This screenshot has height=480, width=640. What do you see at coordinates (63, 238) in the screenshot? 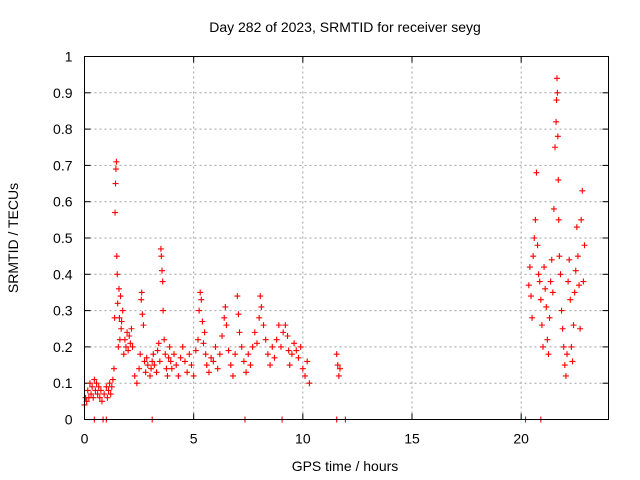
I see `y-tick-labels: 0 0.1 0.2 0.3 0.4 0.5 0.6 0.7 0.8 0.9 1` at bounding box center [63, 238].